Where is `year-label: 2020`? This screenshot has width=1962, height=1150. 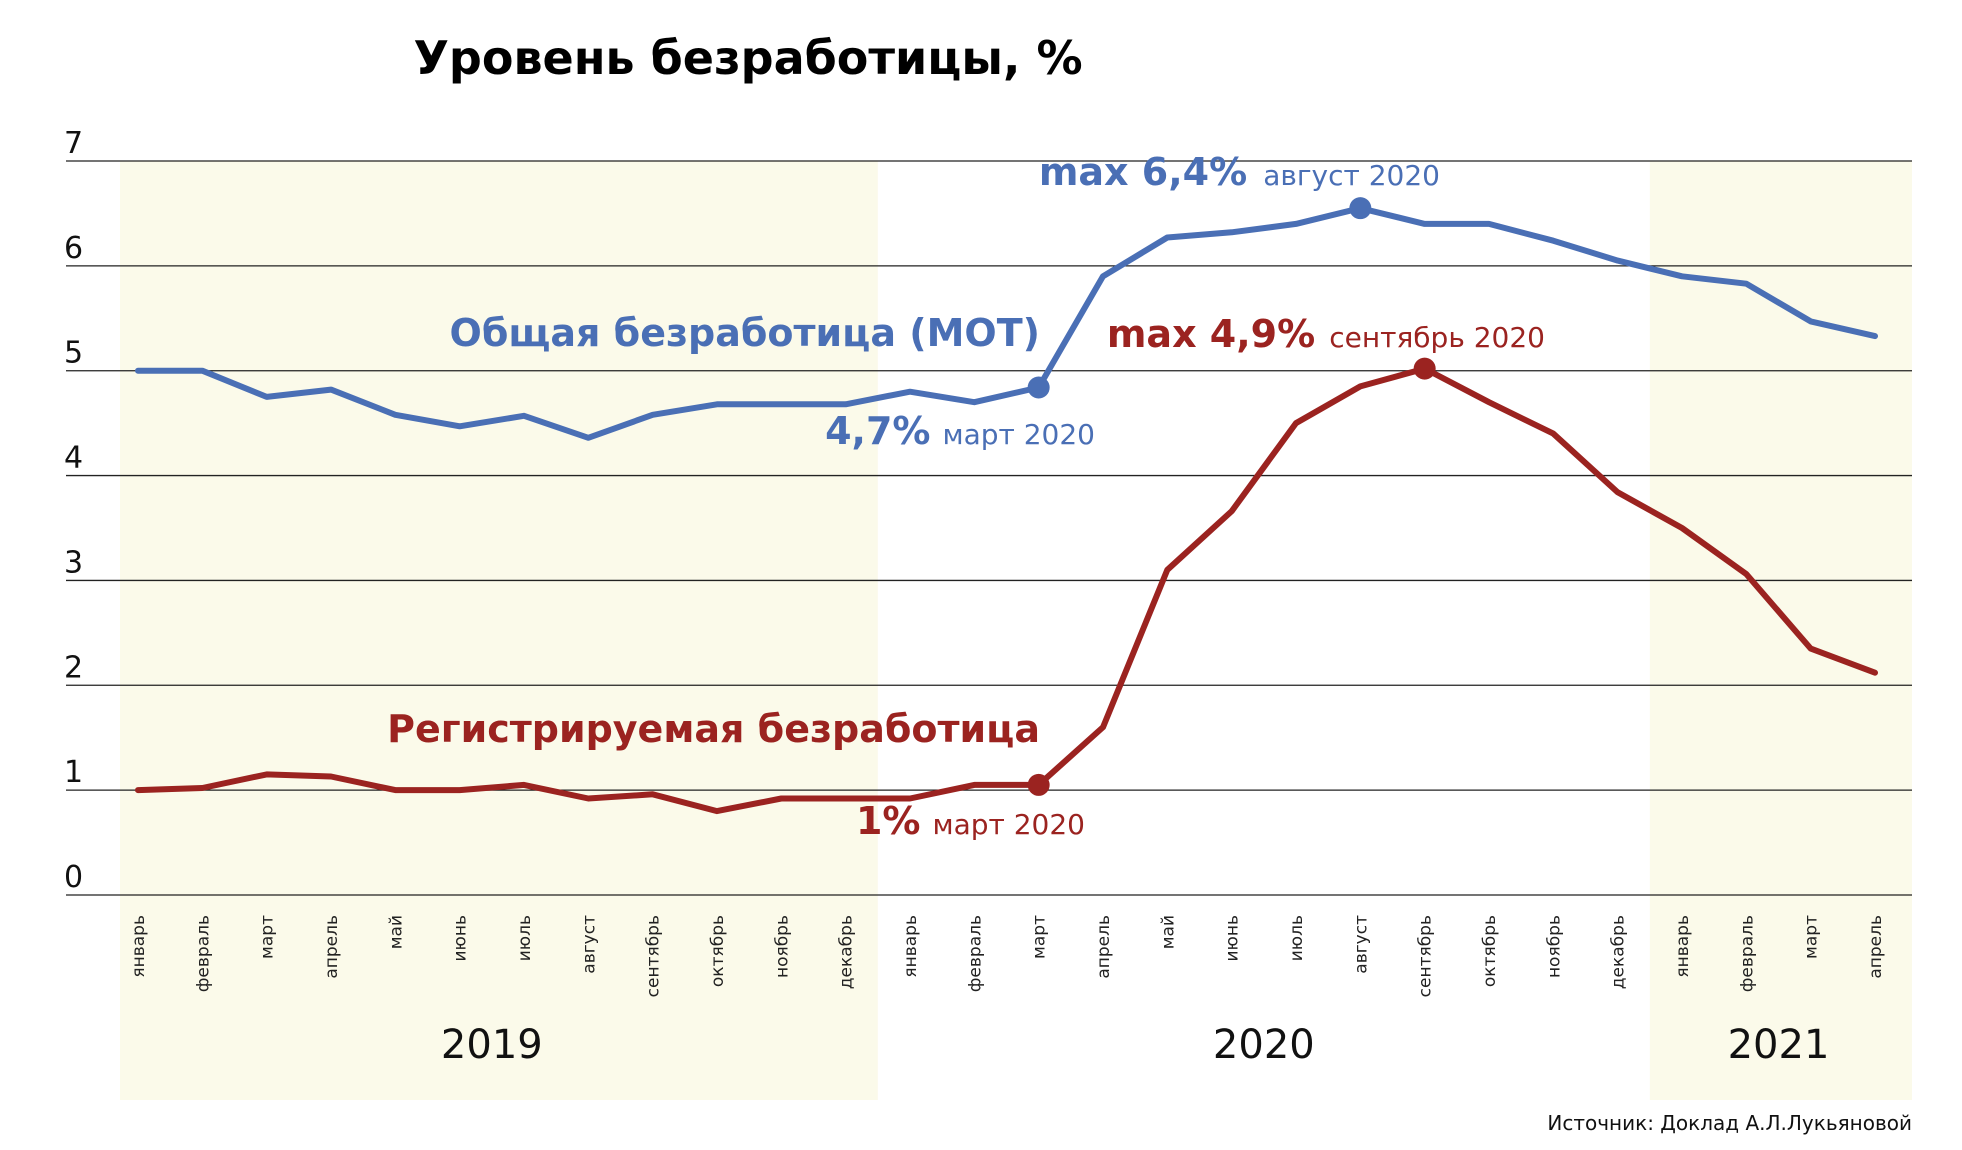
year-label: 2020 is located at coordinates (1264, 1045).